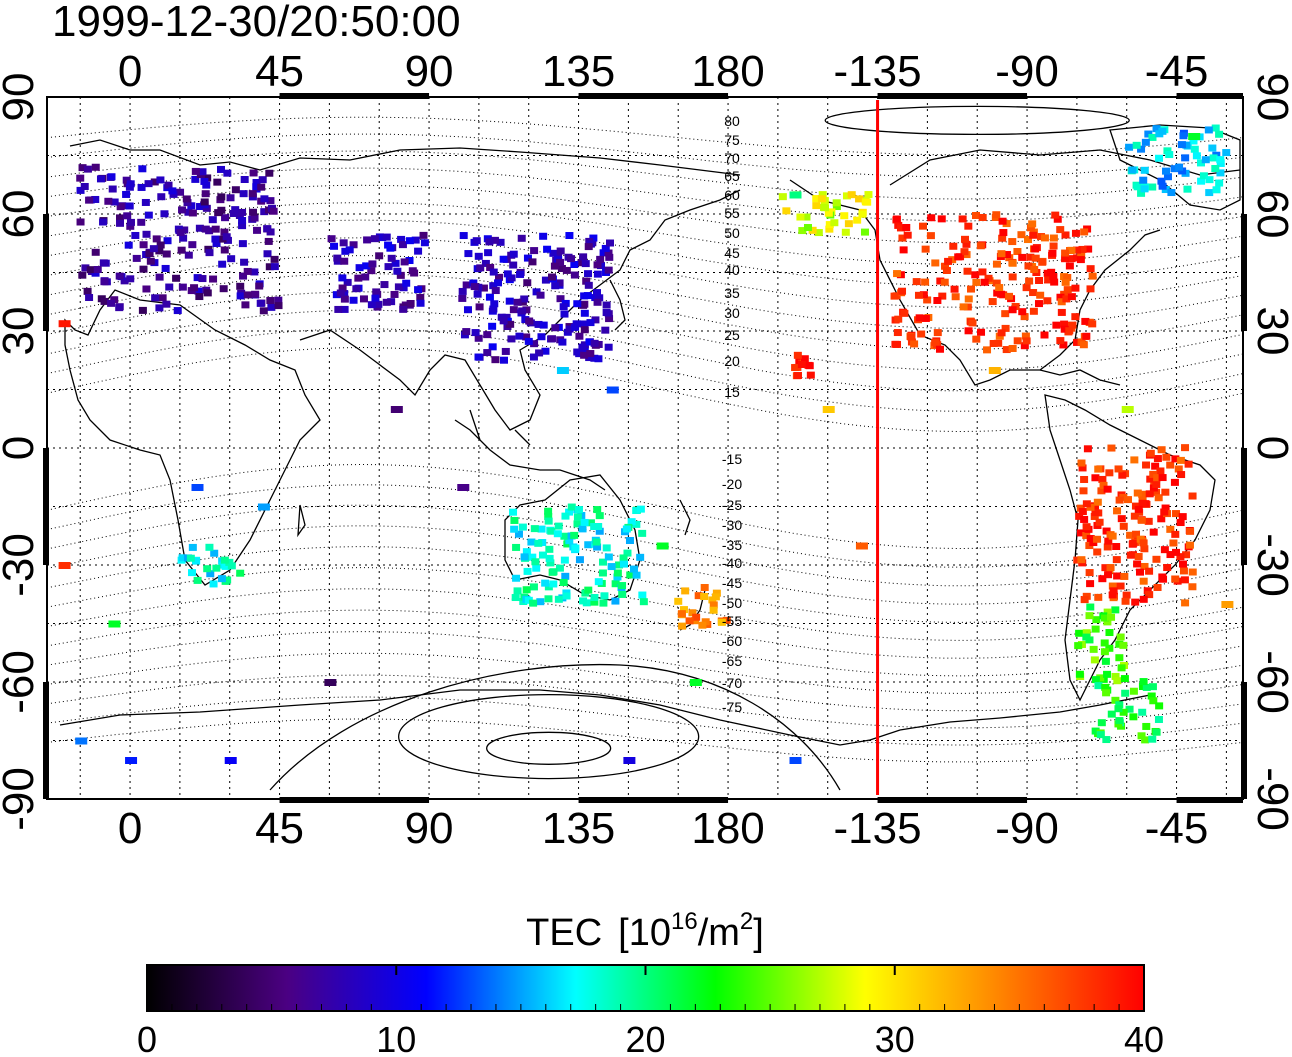  What do you see at coordinates (645, 370) in the screenshot?
I see `magnetic-contour` at bounding box center [645, 370].